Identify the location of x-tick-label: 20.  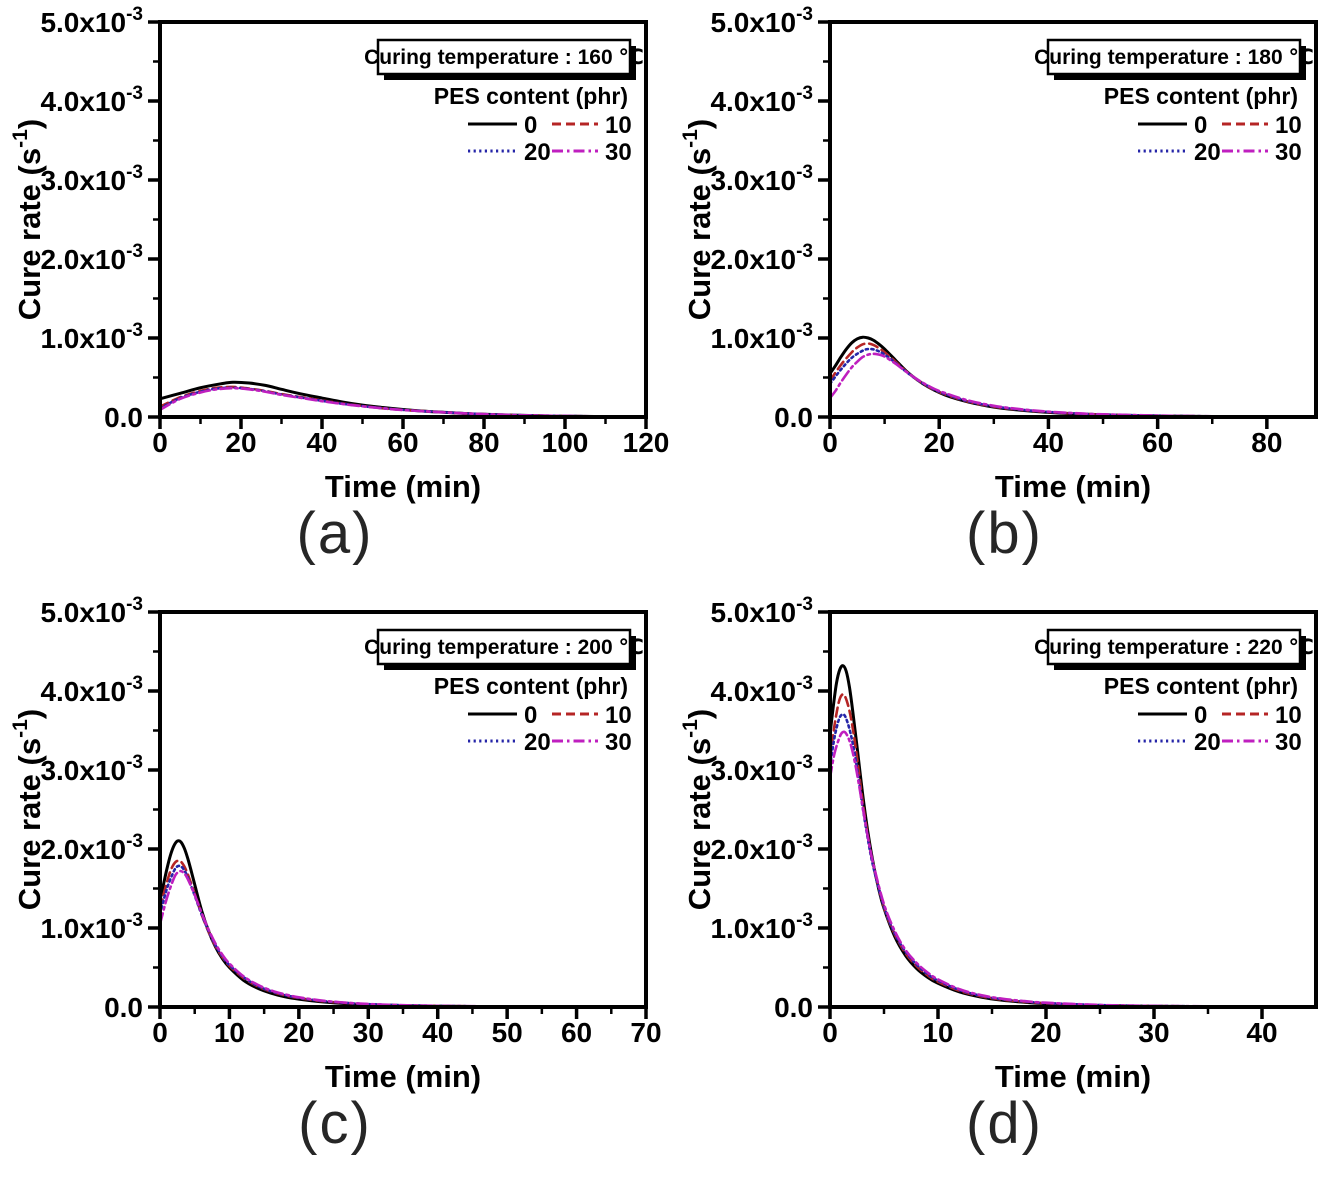
(1045, 1032).